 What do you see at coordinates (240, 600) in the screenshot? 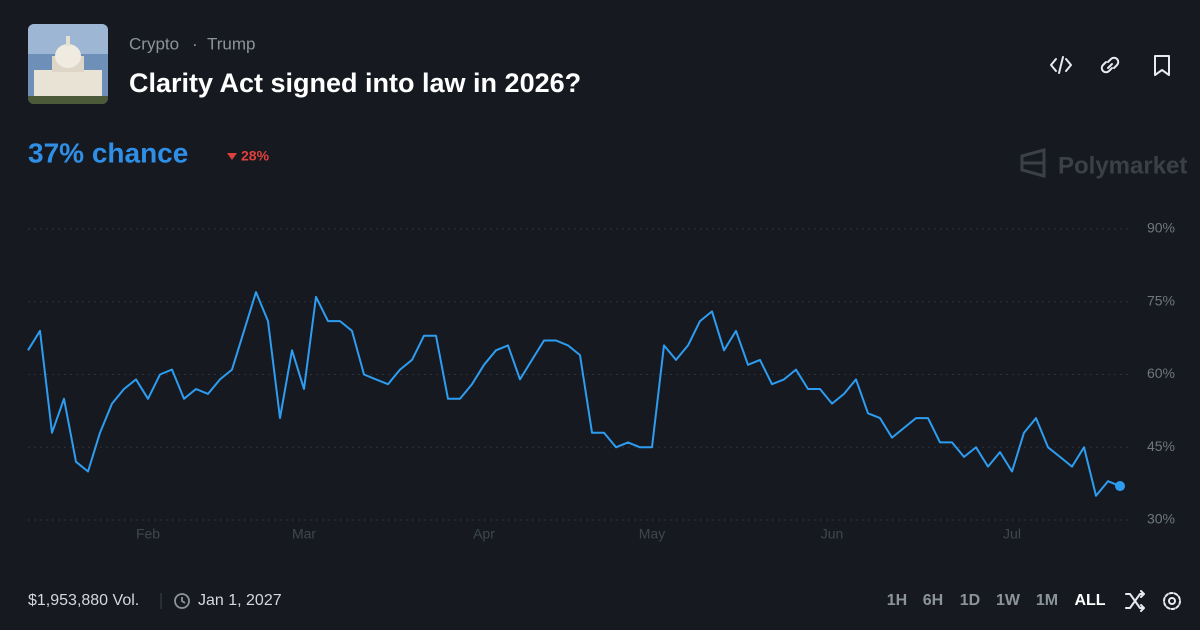
I see `end-date: Jan 1, 2027` at bounding box center [240, 600].